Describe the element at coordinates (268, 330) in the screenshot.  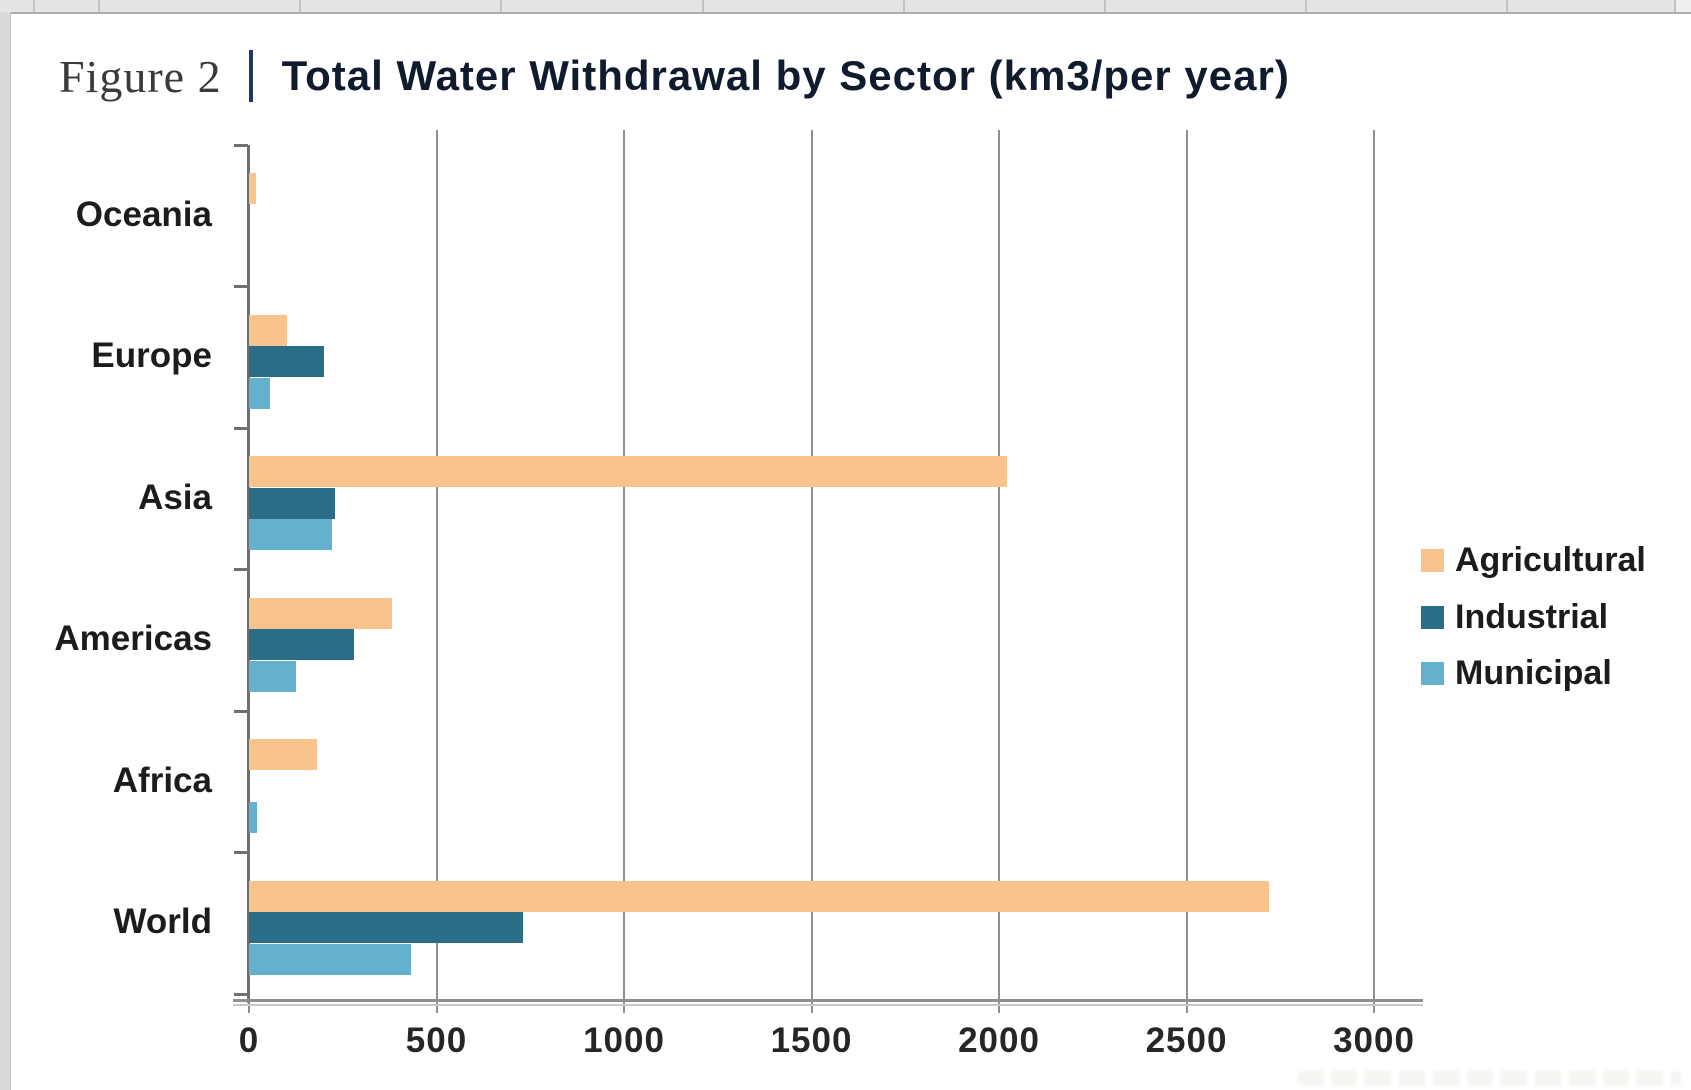
I see `bar-agricultural-europe` at that location.